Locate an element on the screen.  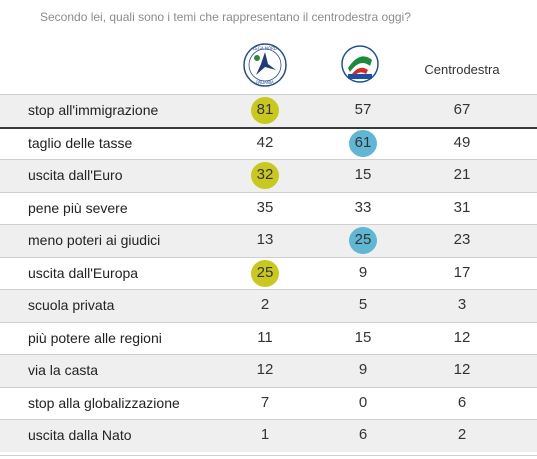
table-row: uscita dalla Nato 1 6 2 is located at coordinates (268, 435).